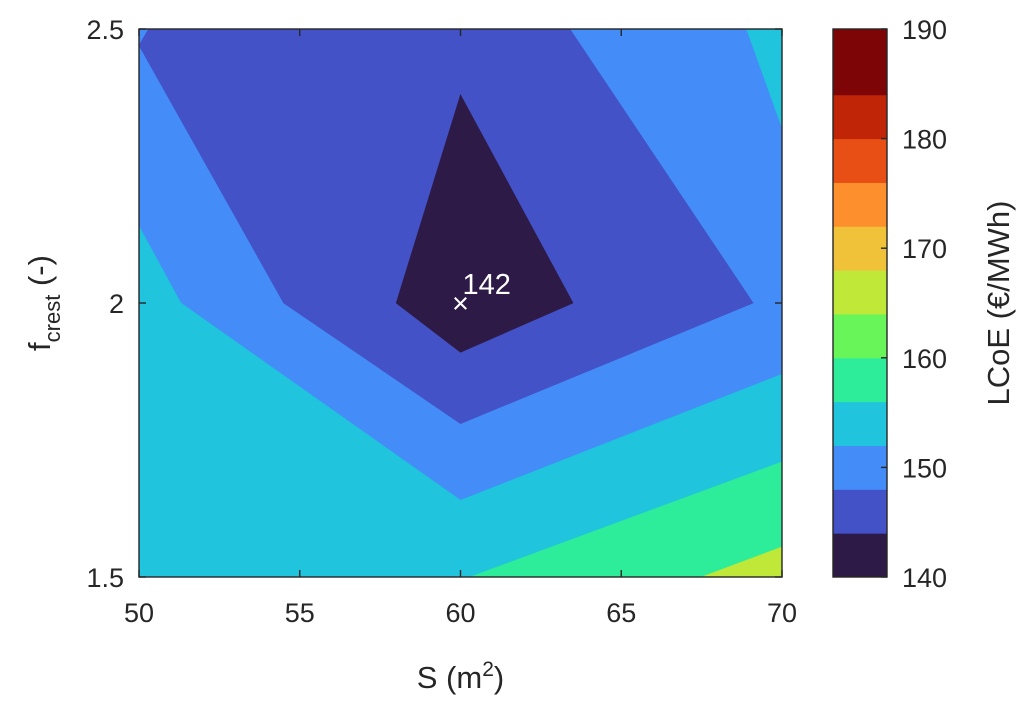 This screenshot has height=713, width=1033. What do you see at coordinates (139, 613) in the screenshot?
I see `x-tick-label: 50` at bounding box center [139, 613].